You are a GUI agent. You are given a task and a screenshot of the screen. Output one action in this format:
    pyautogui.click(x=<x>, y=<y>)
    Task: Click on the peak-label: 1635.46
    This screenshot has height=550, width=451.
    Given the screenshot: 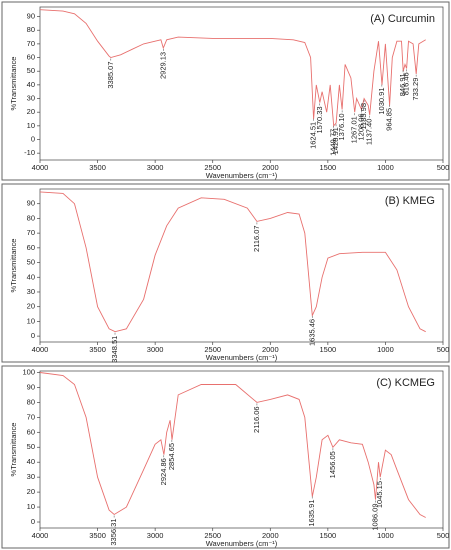 What is the action you would take?
    pyautogui.click(x=311, y=332)
    